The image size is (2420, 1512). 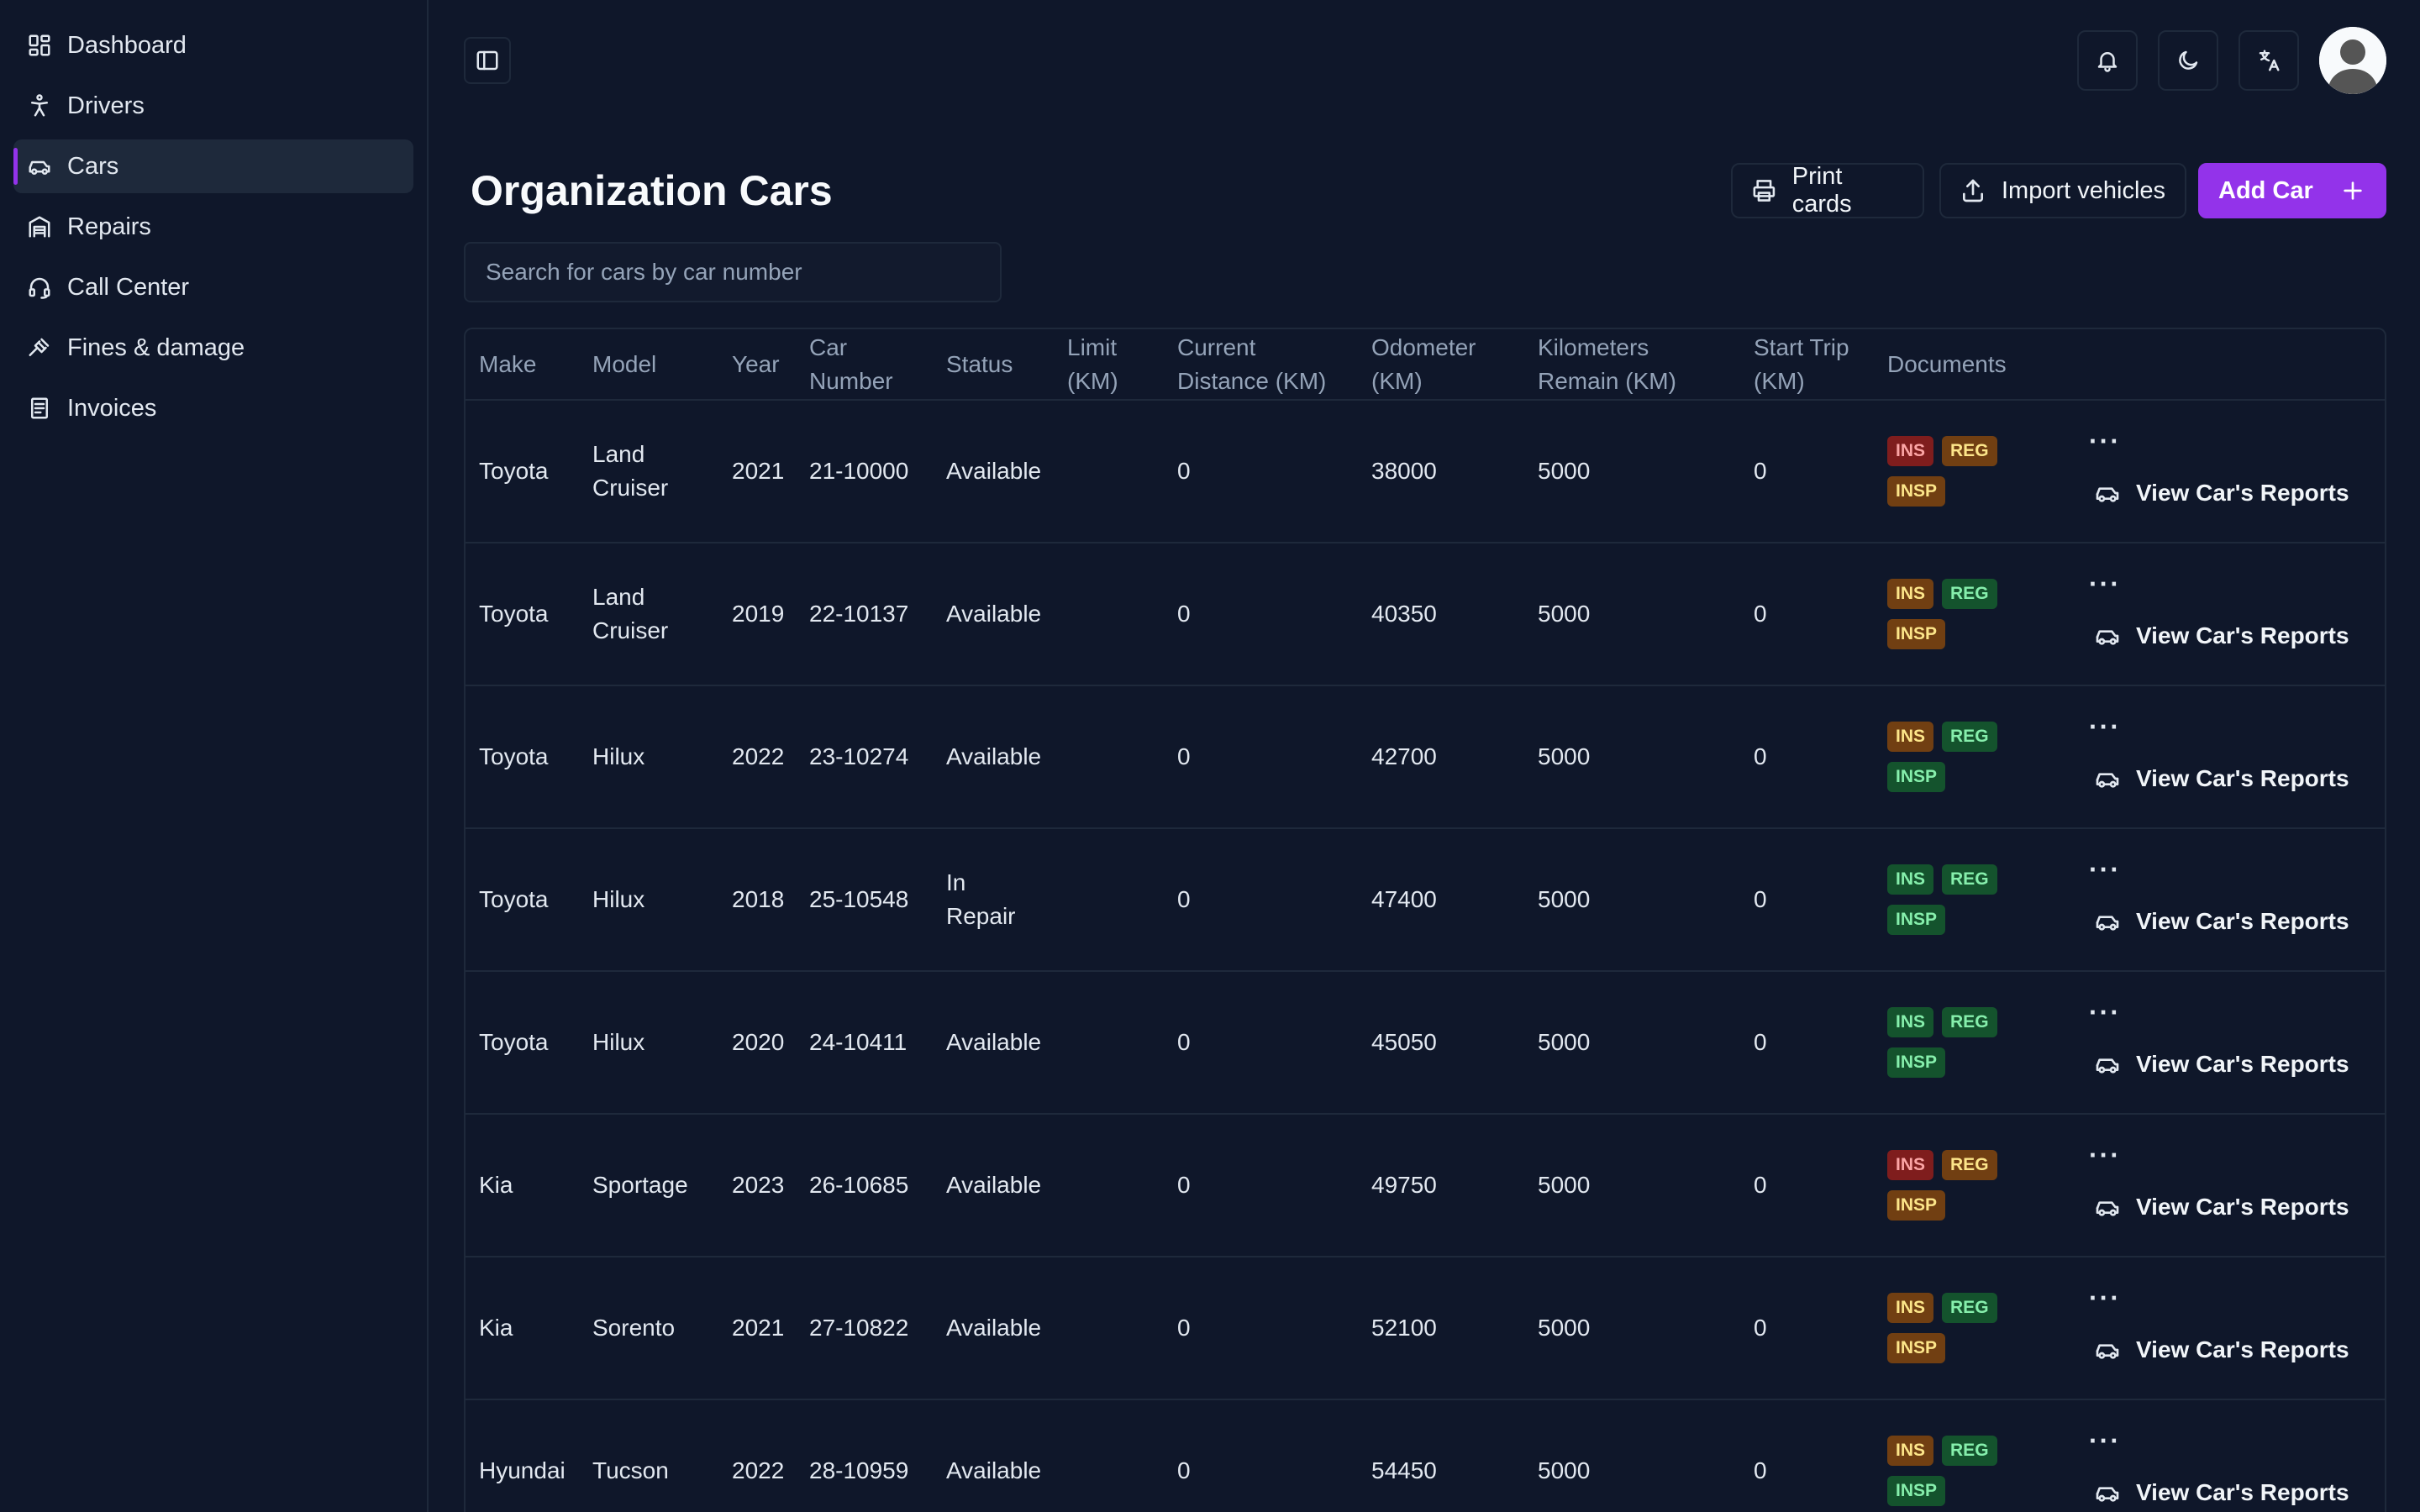 What do you see at coordinates (213, 45) in the screenshot?
I see `sidebar-item-dashboard: Dashboard` at bounding box center [213, 45].